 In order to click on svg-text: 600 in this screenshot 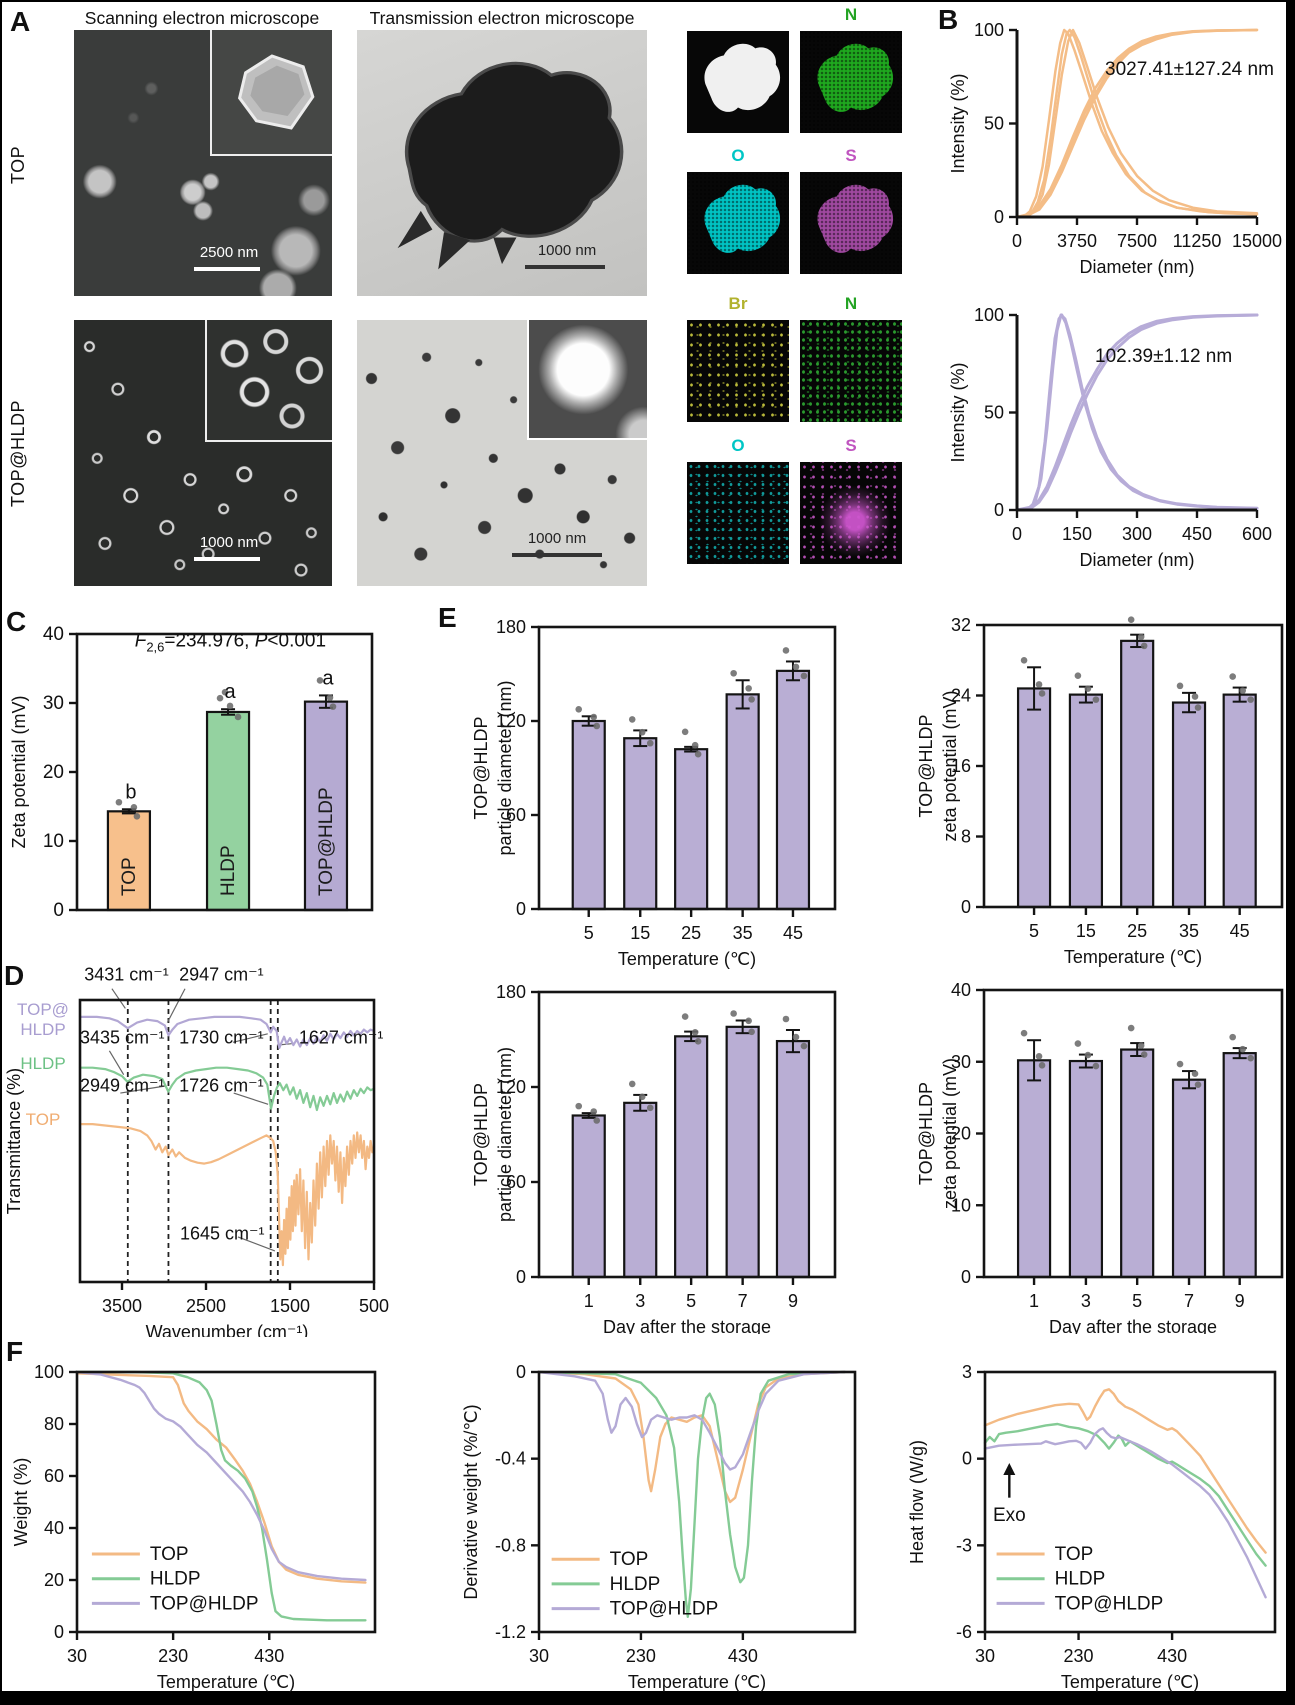, I will do `click(1257, 534)`.